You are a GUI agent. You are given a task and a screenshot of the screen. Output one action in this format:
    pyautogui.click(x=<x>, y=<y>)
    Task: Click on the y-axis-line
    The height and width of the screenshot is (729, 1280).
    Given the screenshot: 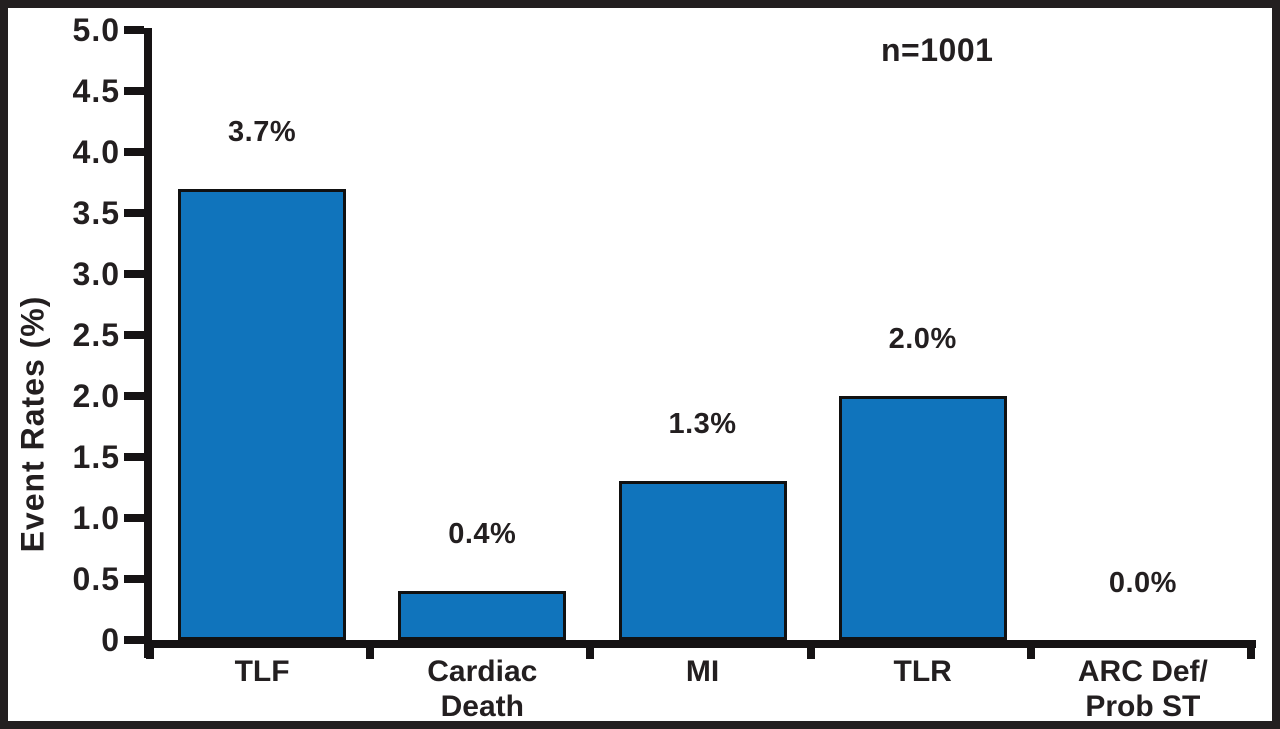 What is the action you would take?
    pyautogui.click(x=148, y=343)
    